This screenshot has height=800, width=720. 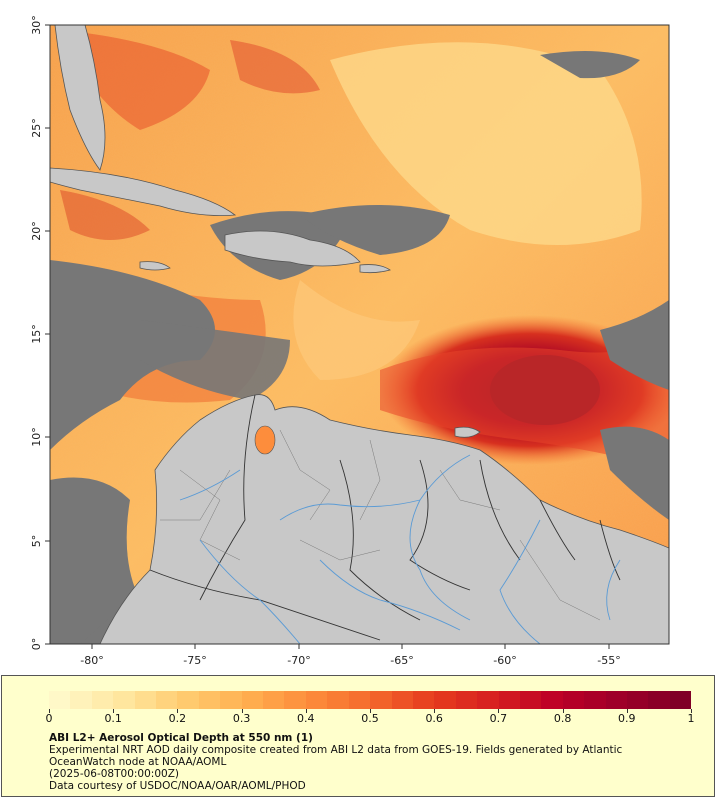 I want to click on lon-tick-label: -75°, so click(x=194, y=660).